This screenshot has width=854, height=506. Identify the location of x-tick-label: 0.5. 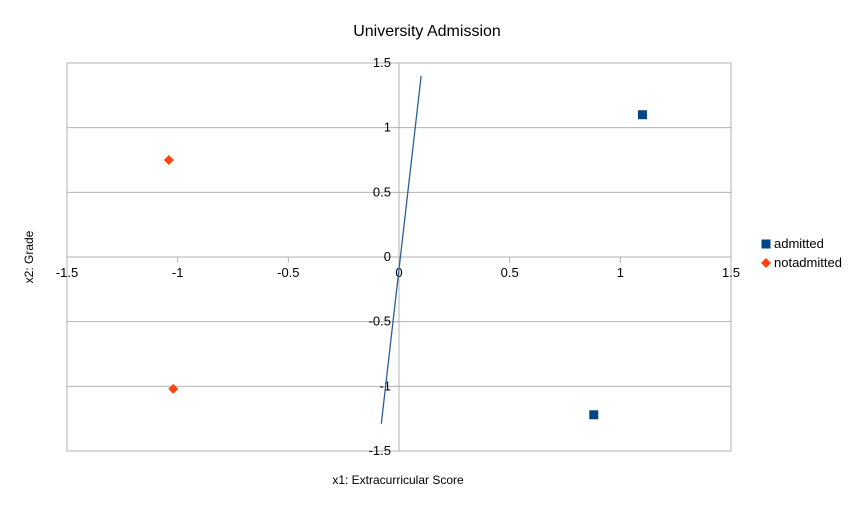
(510, 272).